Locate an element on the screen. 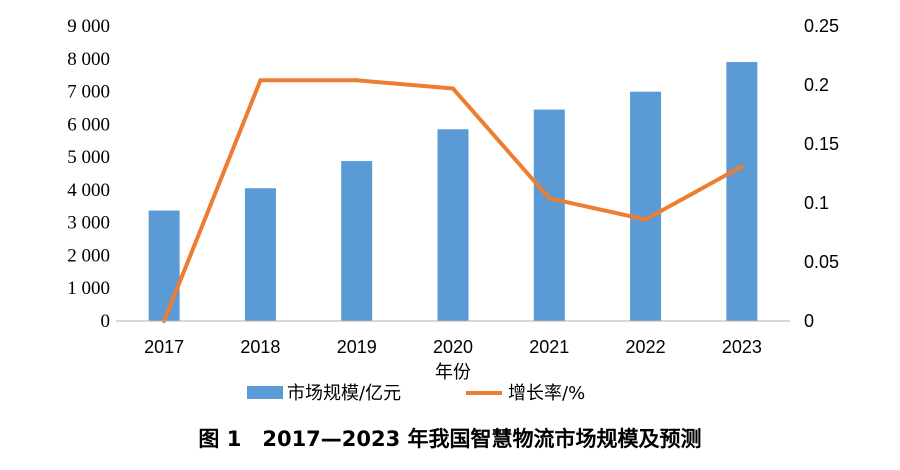 This screenshot has height=470, width=900. right-tick-label: 0.2 is located at coordinates (816, 85).